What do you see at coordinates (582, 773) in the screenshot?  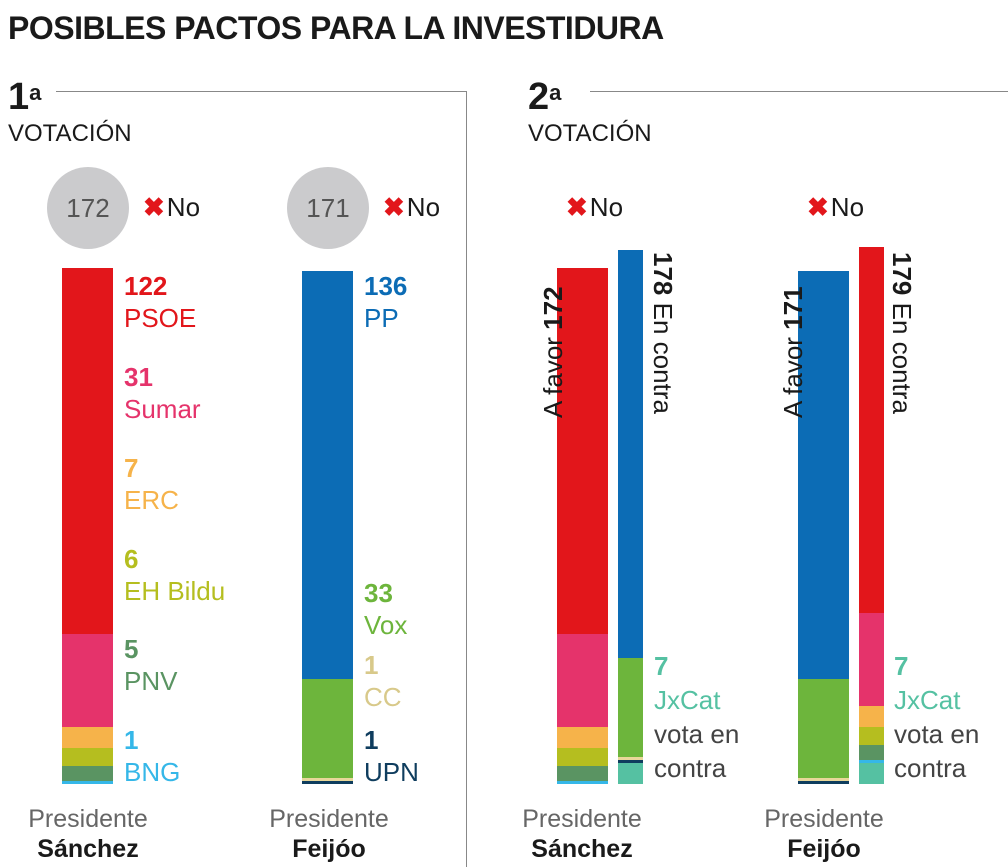 I see `bar-2-sanchez-favor-pnv` at bounding box center [582, 773].